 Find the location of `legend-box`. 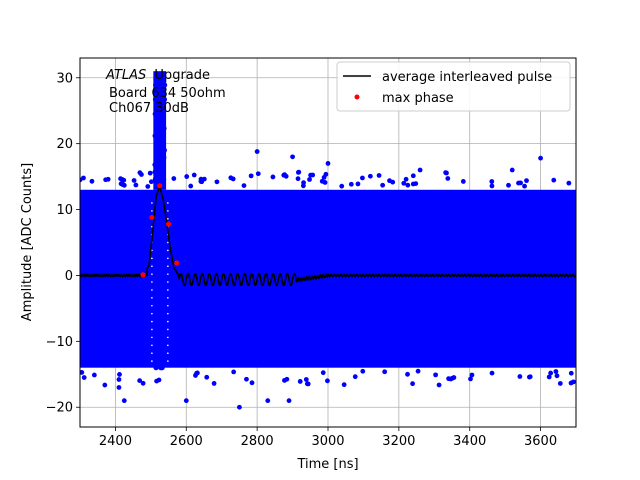

legend-box is located at coordinates (453, 86).